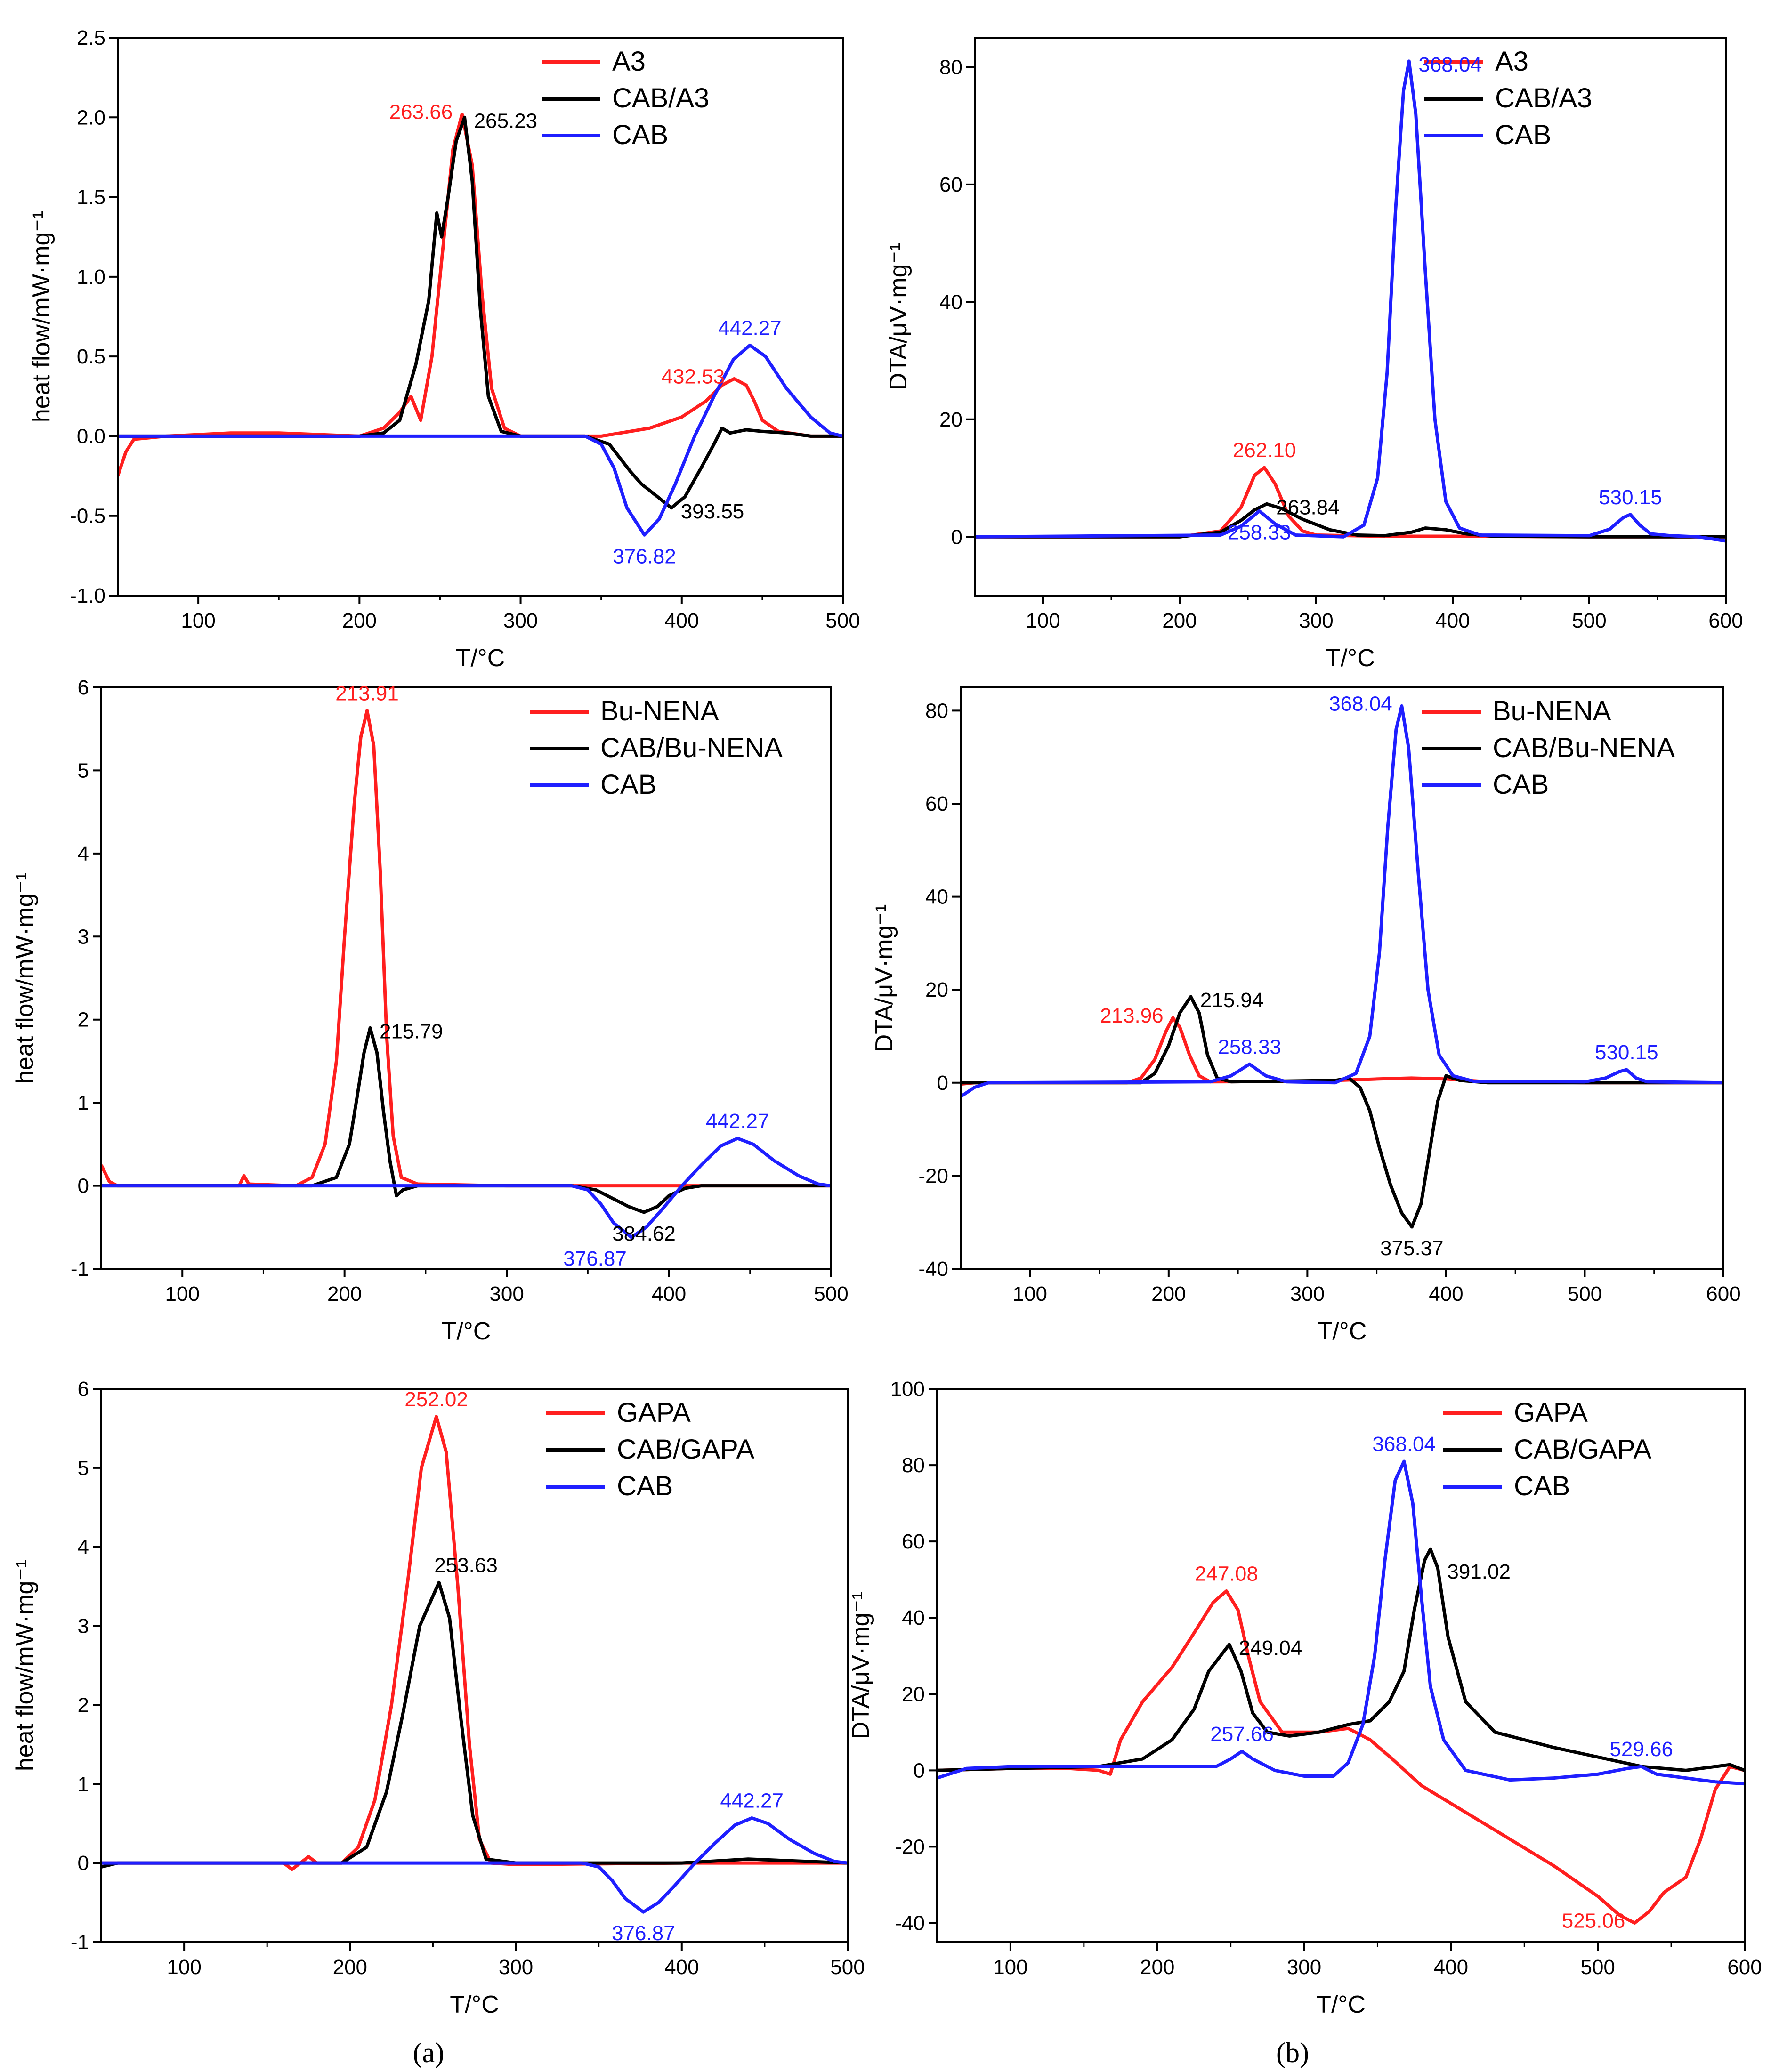 This screenshot has height=2072, width=1771. I want to click on legend-label: A3, so click(1511, 61).